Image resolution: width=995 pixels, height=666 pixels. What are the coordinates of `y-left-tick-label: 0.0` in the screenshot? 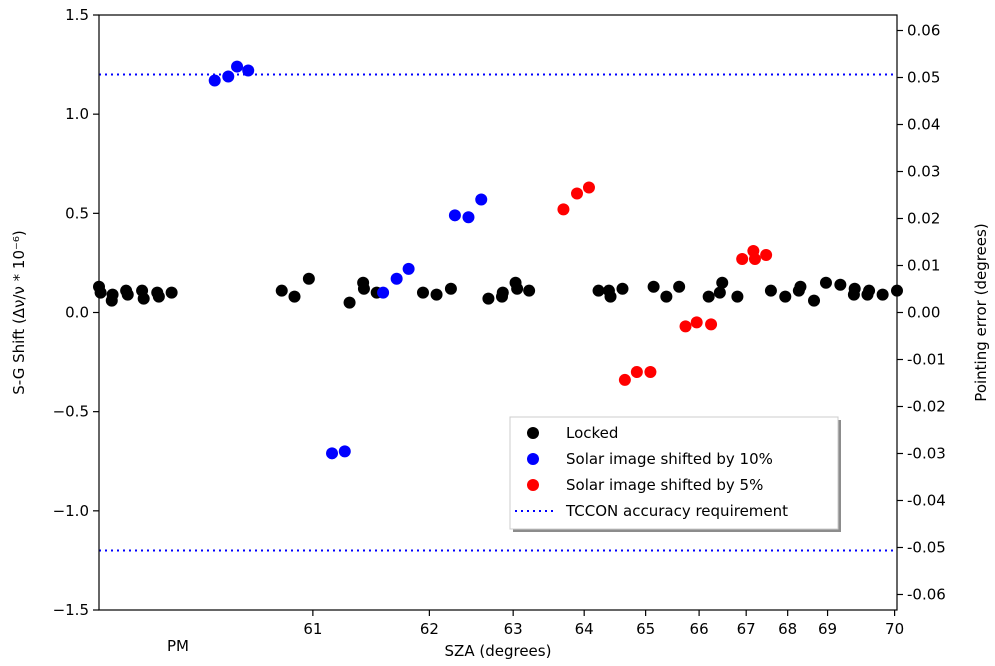 It's located at (77, 313).